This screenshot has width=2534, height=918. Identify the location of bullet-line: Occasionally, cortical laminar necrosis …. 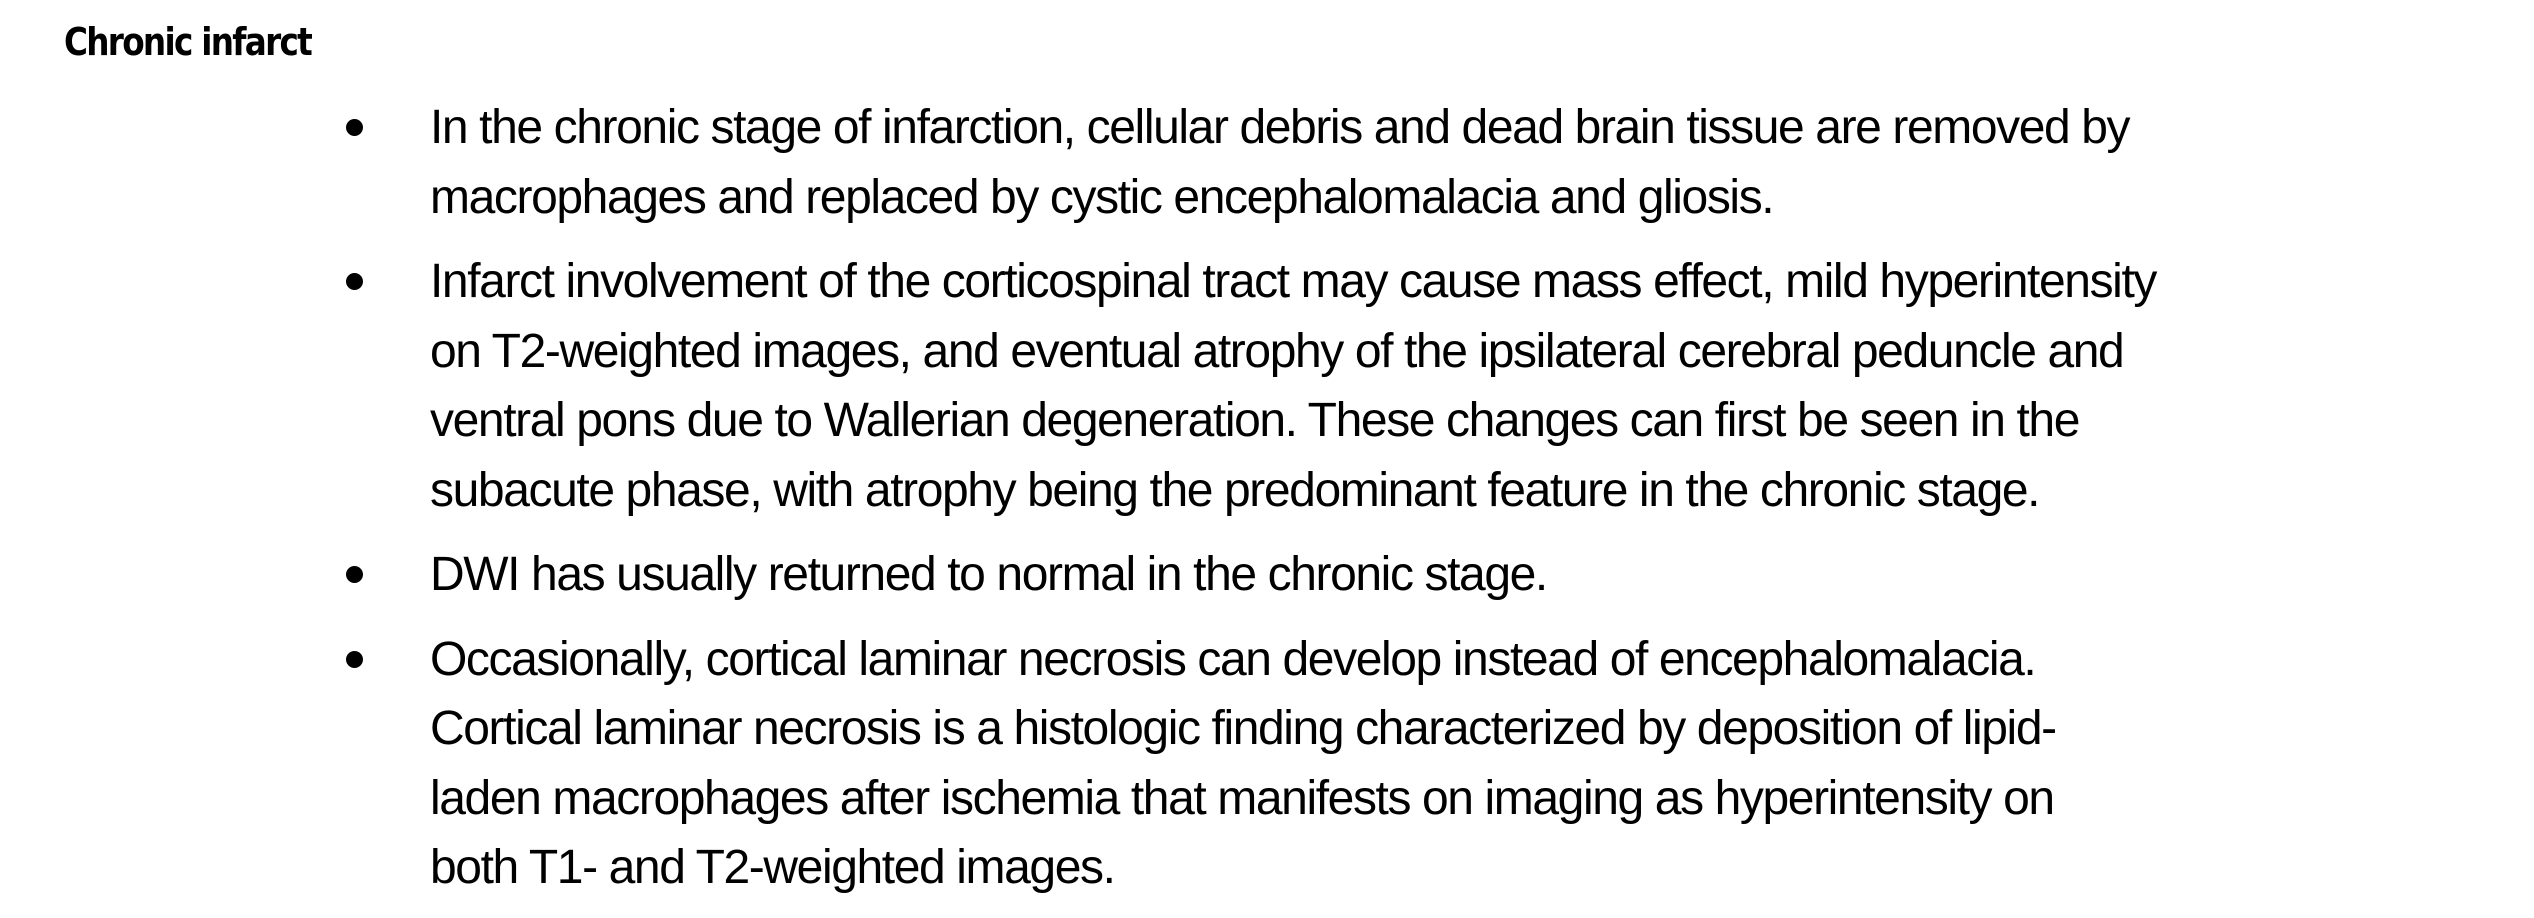
(1233, 659).